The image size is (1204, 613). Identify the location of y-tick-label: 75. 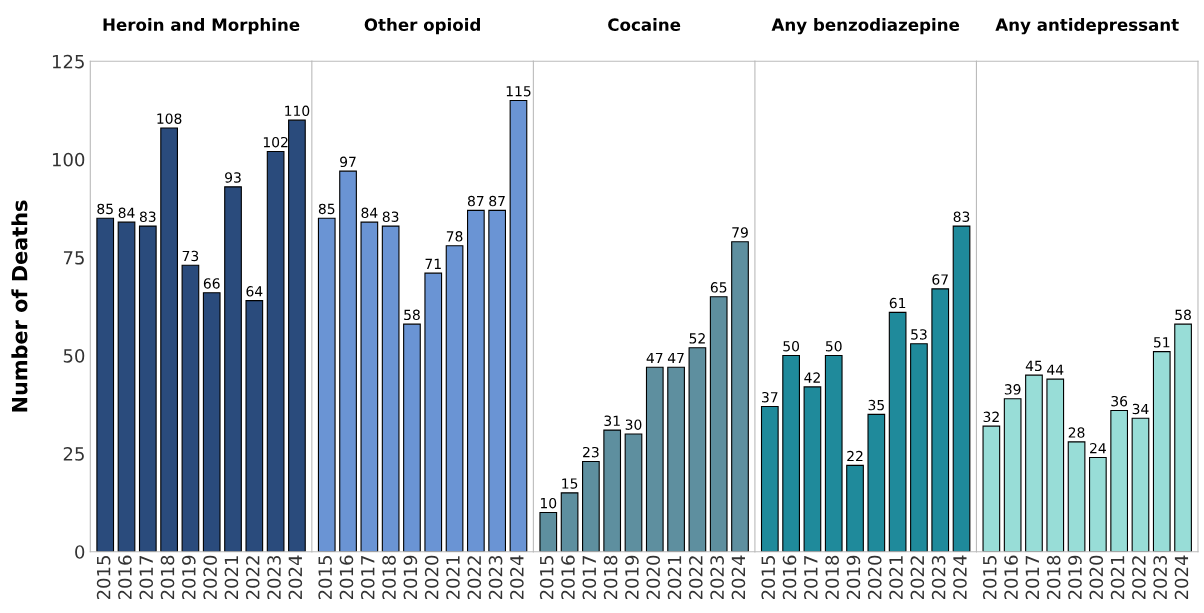
(73, 258).